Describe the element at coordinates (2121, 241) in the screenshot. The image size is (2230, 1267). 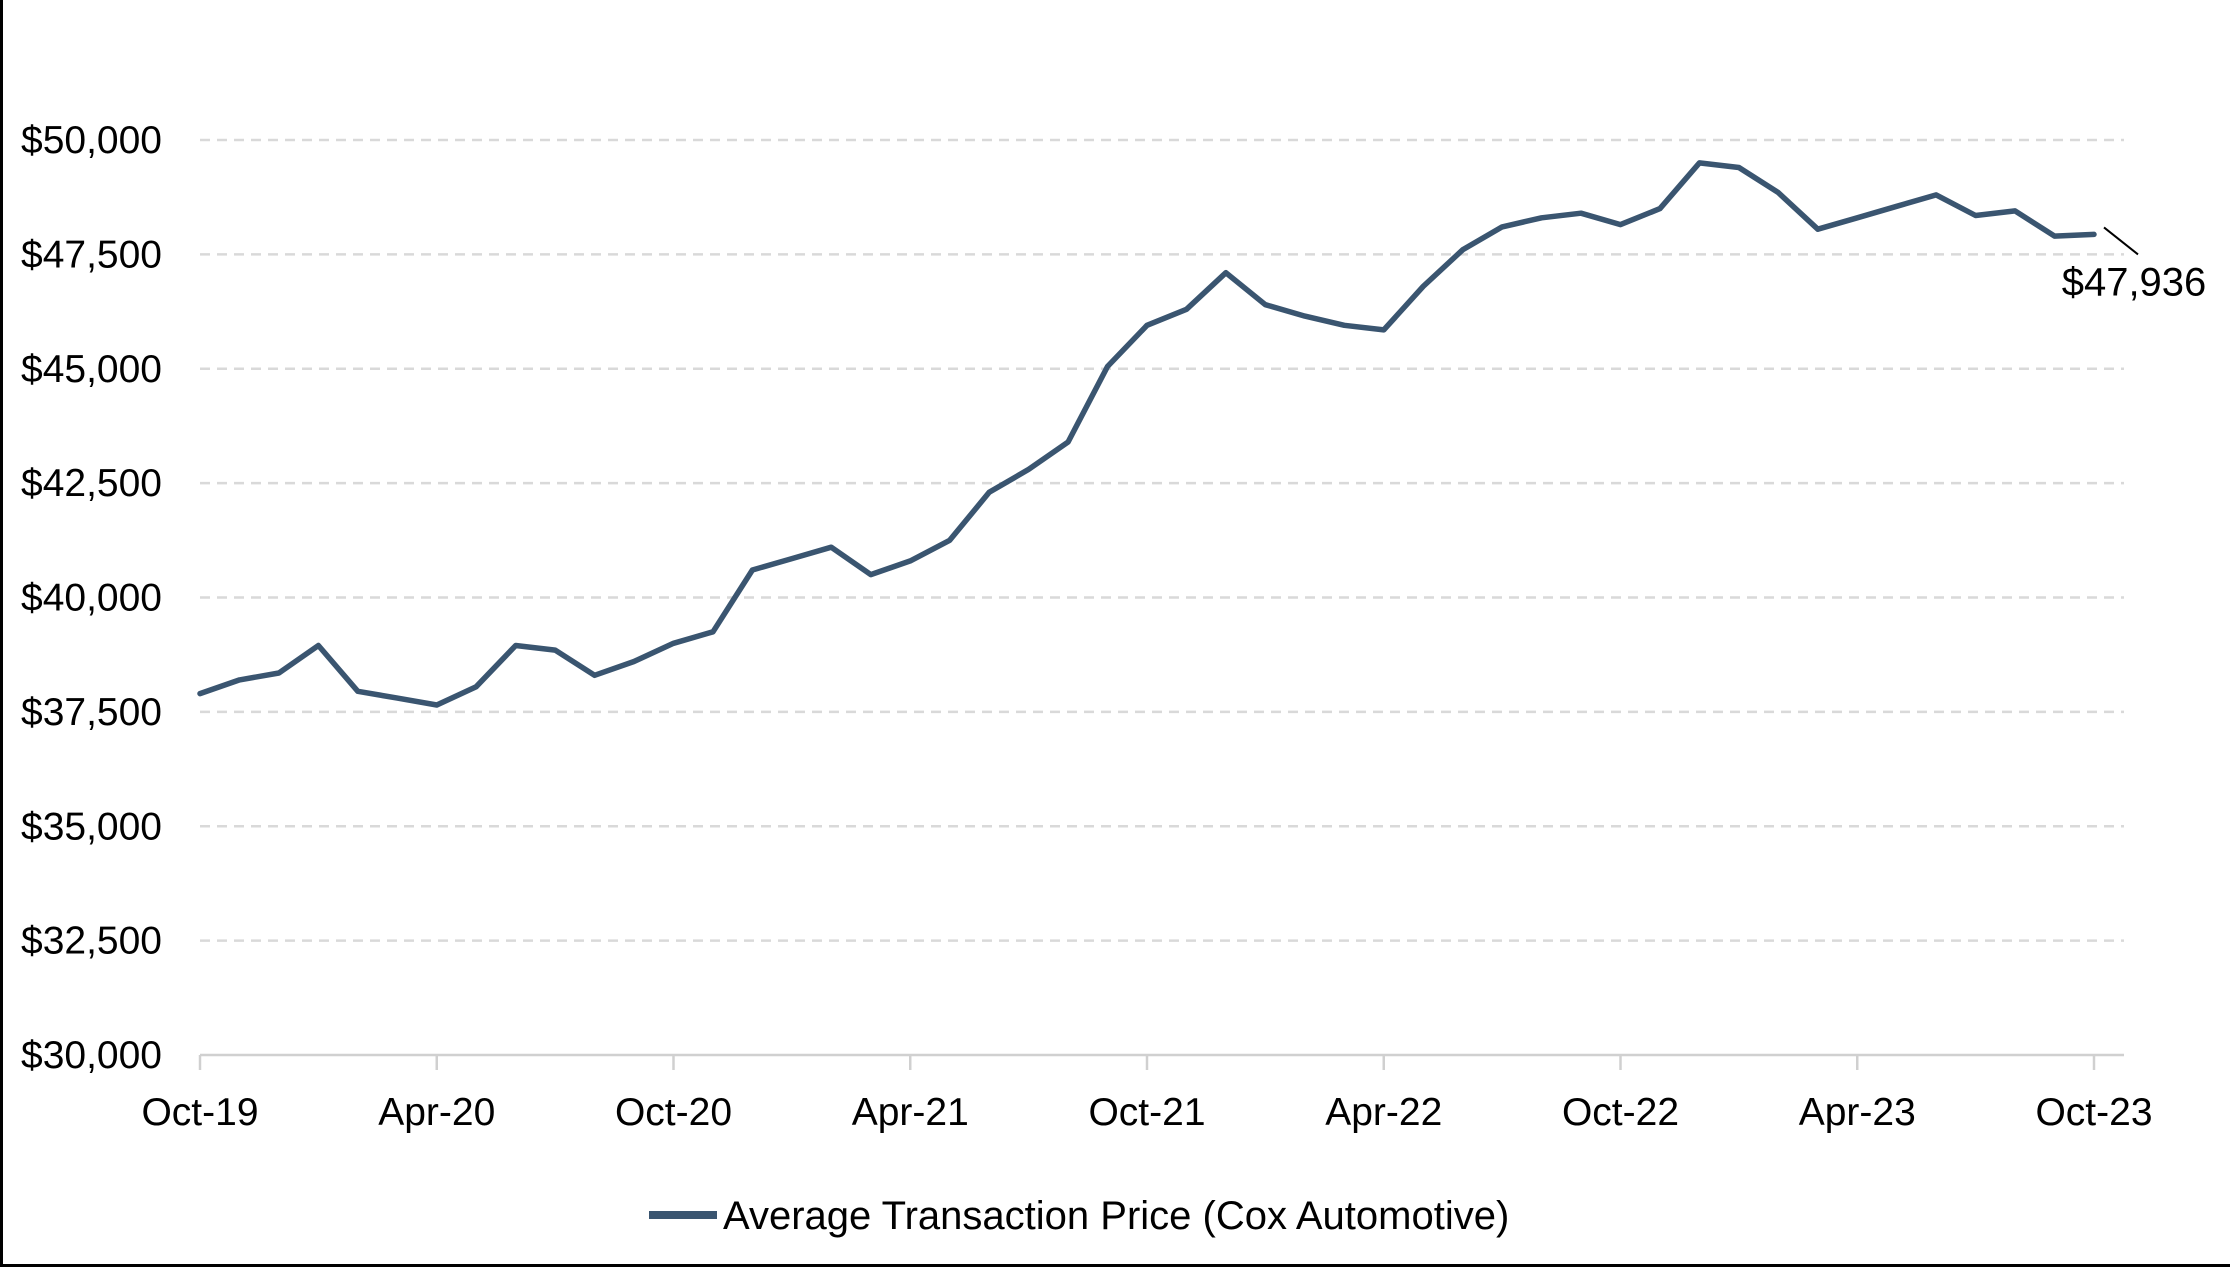
I see `end-label-leader-line` at that location.